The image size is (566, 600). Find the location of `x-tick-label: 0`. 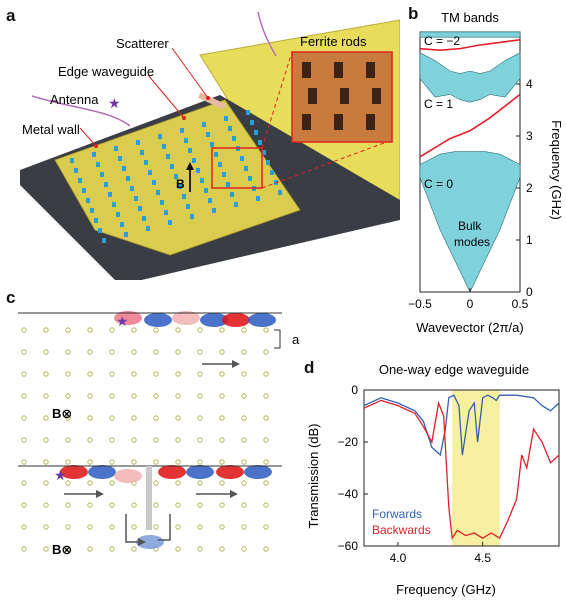

x-tick-label: 0 is located at coordinates (470, 304).